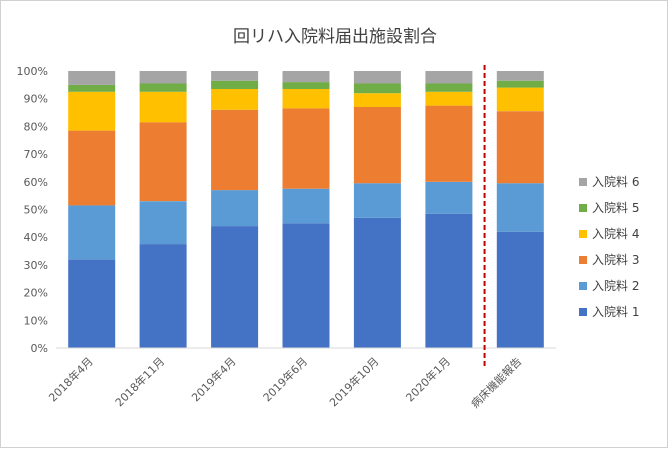 This screenshot has height=449, width=668. What do you see at coordinates (139, 381) in the screenshot?
I see `x-tick-label: 2018年11月` at bounding box center [139, 381].